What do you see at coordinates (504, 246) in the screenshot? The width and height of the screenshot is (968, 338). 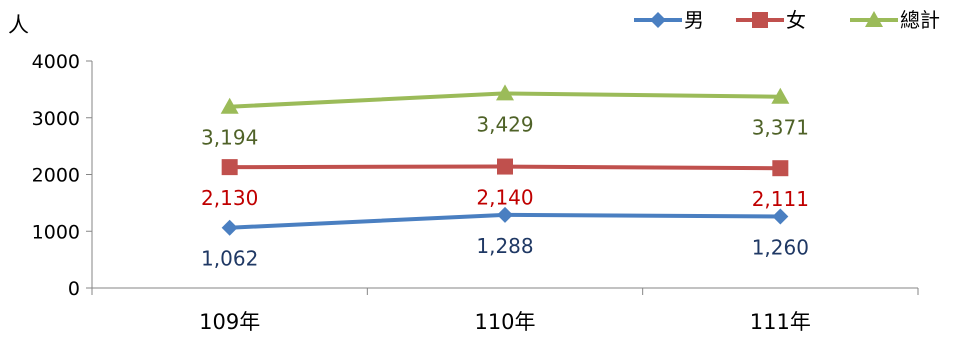 I see `data-label: 1,288` at bounding box center [504, 246].